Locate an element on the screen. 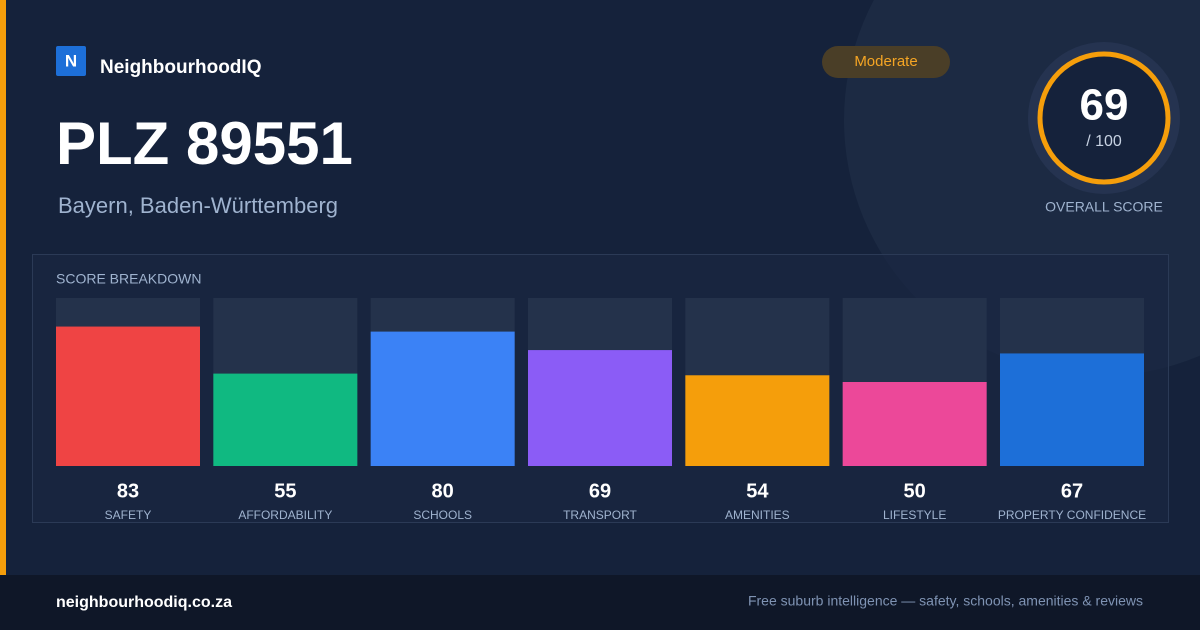  overall-out-of: / 100 is located at coordinates (1104, 141).